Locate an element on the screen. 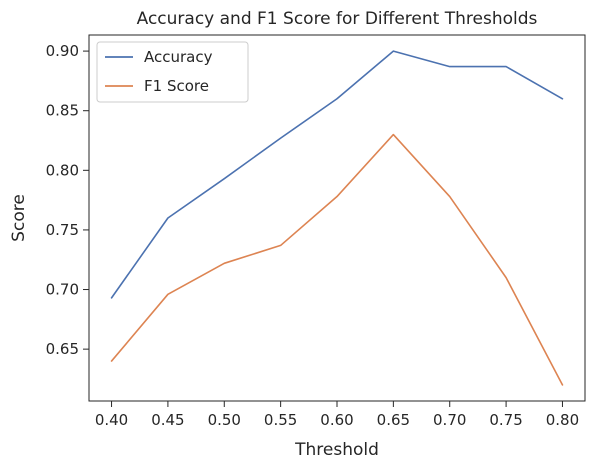 Image resolution: width=594 pixels, height=468 pixels. x-axis-label: Threshold is located at coordinates (336, 450).